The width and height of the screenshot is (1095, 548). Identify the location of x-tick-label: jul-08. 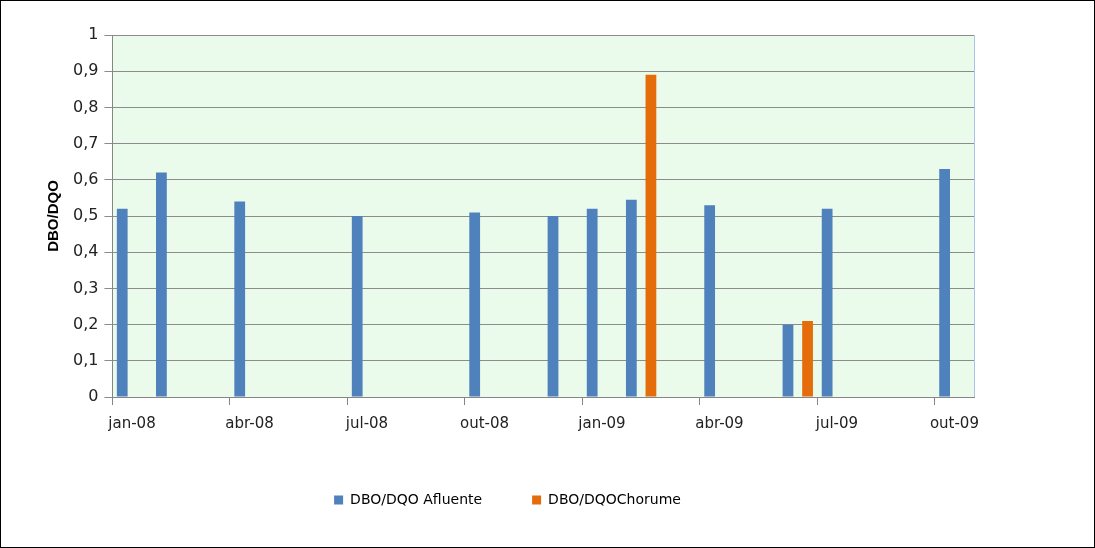
(366, 422).